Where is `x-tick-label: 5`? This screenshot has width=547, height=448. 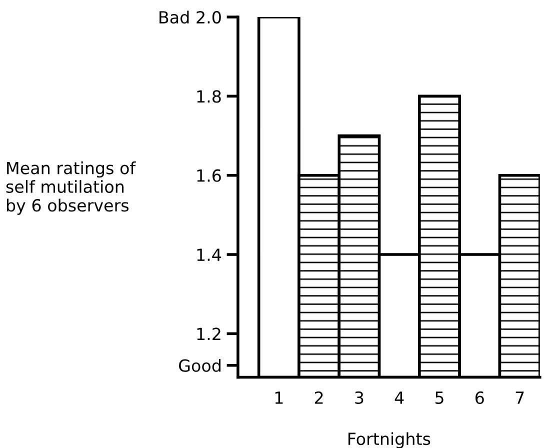 x-tick-label: 5 is located at coordinates (439, 398).